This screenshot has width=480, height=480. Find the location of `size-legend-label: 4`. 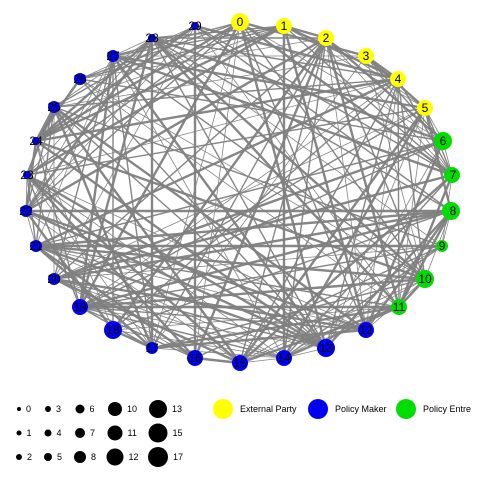

size-legend-label: 4 is located at coordinates (59, 433).